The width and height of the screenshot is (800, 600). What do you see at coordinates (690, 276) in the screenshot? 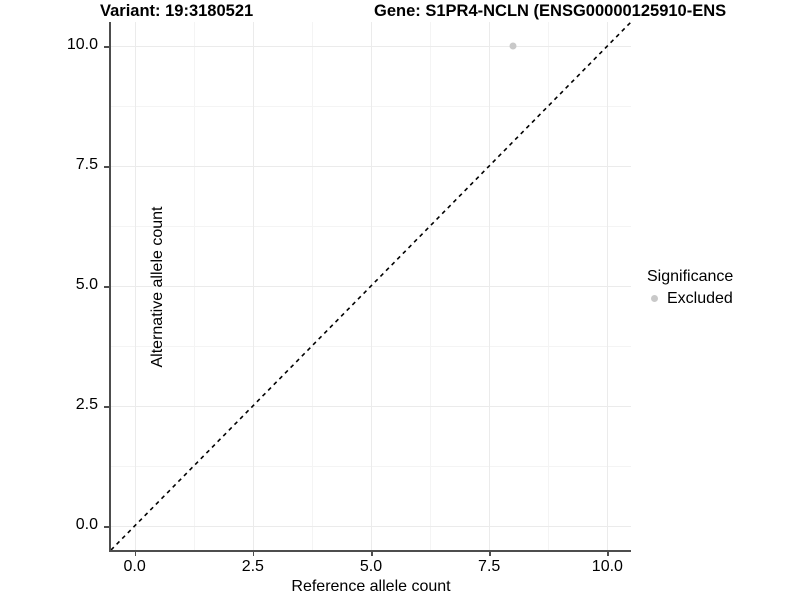
I see `legend-title: Significance` at bounding box center [690, 276].